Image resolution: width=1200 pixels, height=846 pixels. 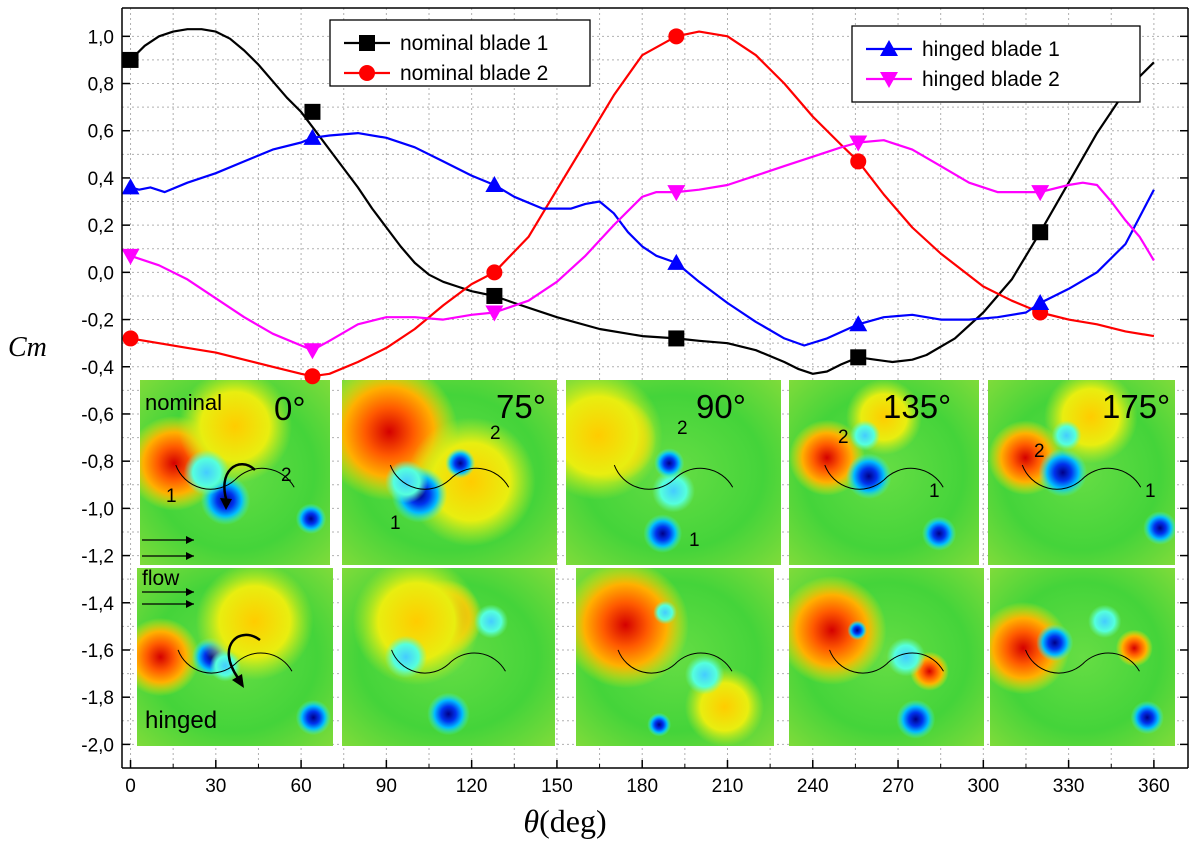 I want to click on x-tick-label: 0, so click(x=130, y=786).